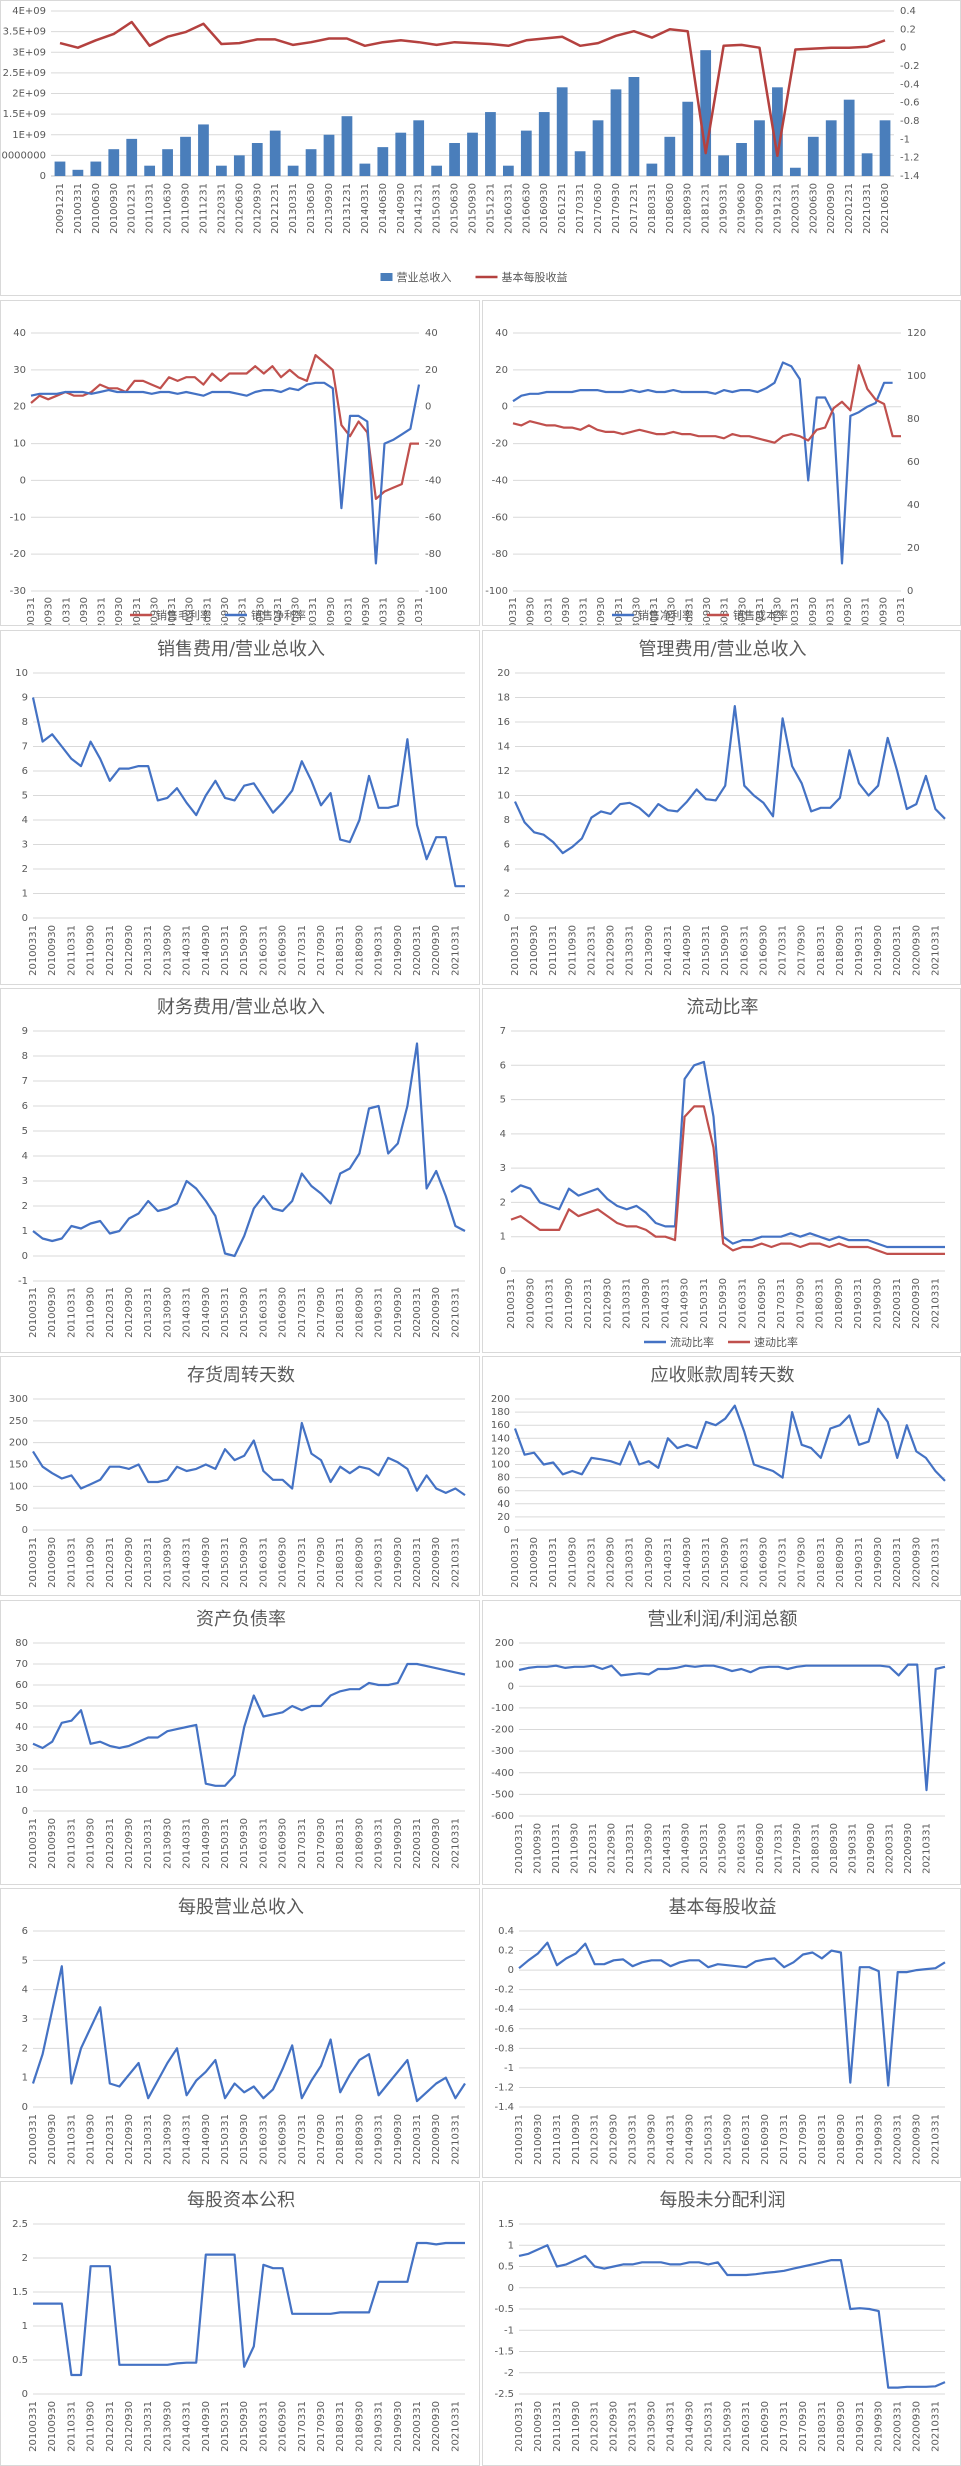  I want to click on c11-ytick-label: -400, so click(502, 1773).